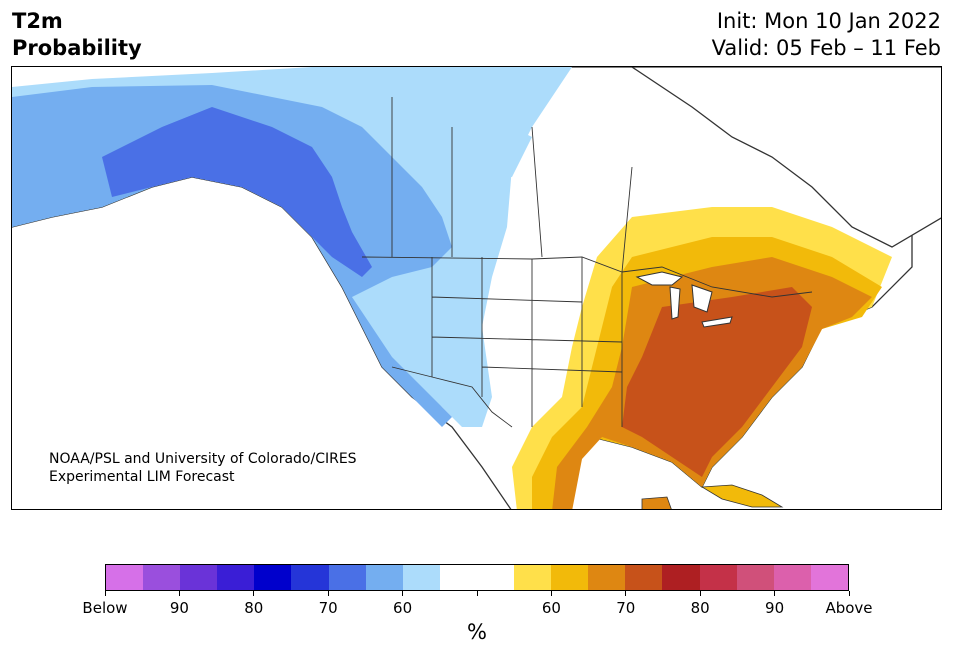 This screenshot has height=657, width=953. What do you see at coordinates (587, 277) in the screenshot?
I see `us-canada-border` at bounding box center [587, 277].